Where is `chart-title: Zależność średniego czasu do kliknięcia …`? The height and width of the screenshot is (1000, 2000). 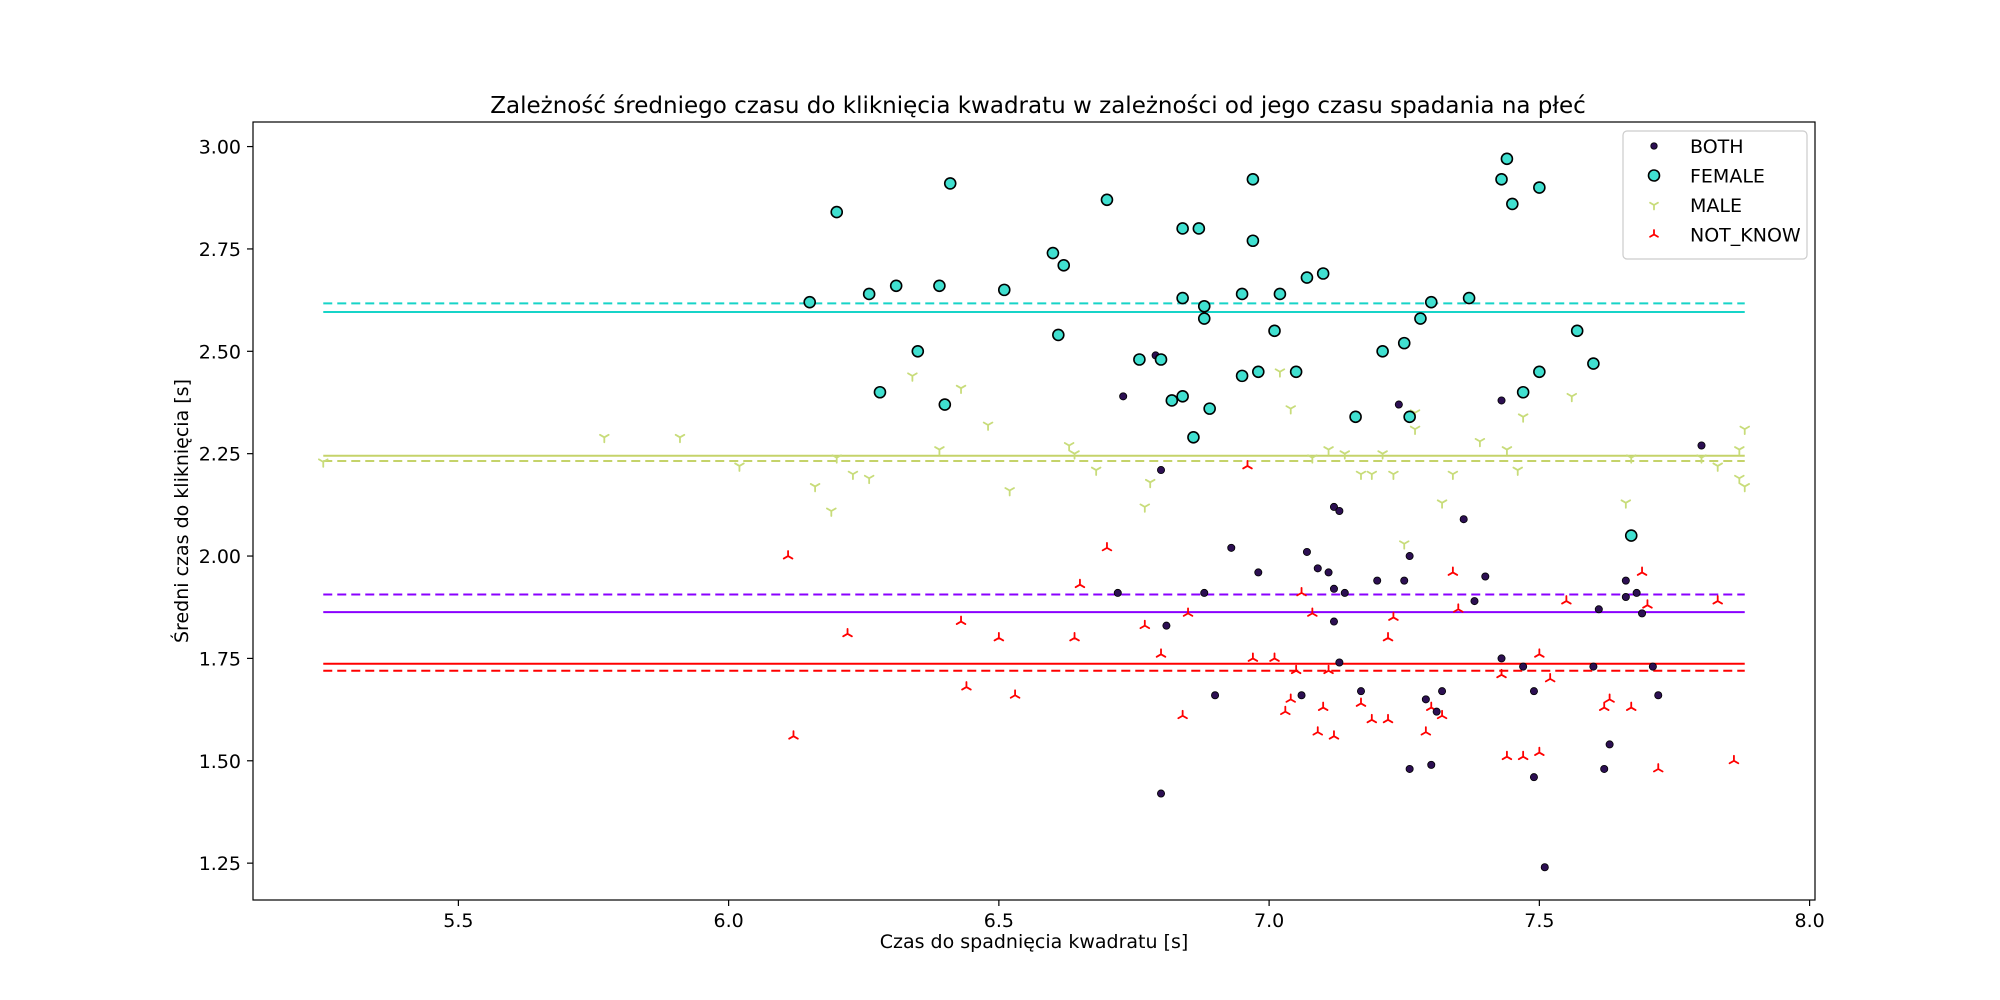
chart-title: Zależność średniego czasu do kliknięcia … is located at coordinates (1038, 106).